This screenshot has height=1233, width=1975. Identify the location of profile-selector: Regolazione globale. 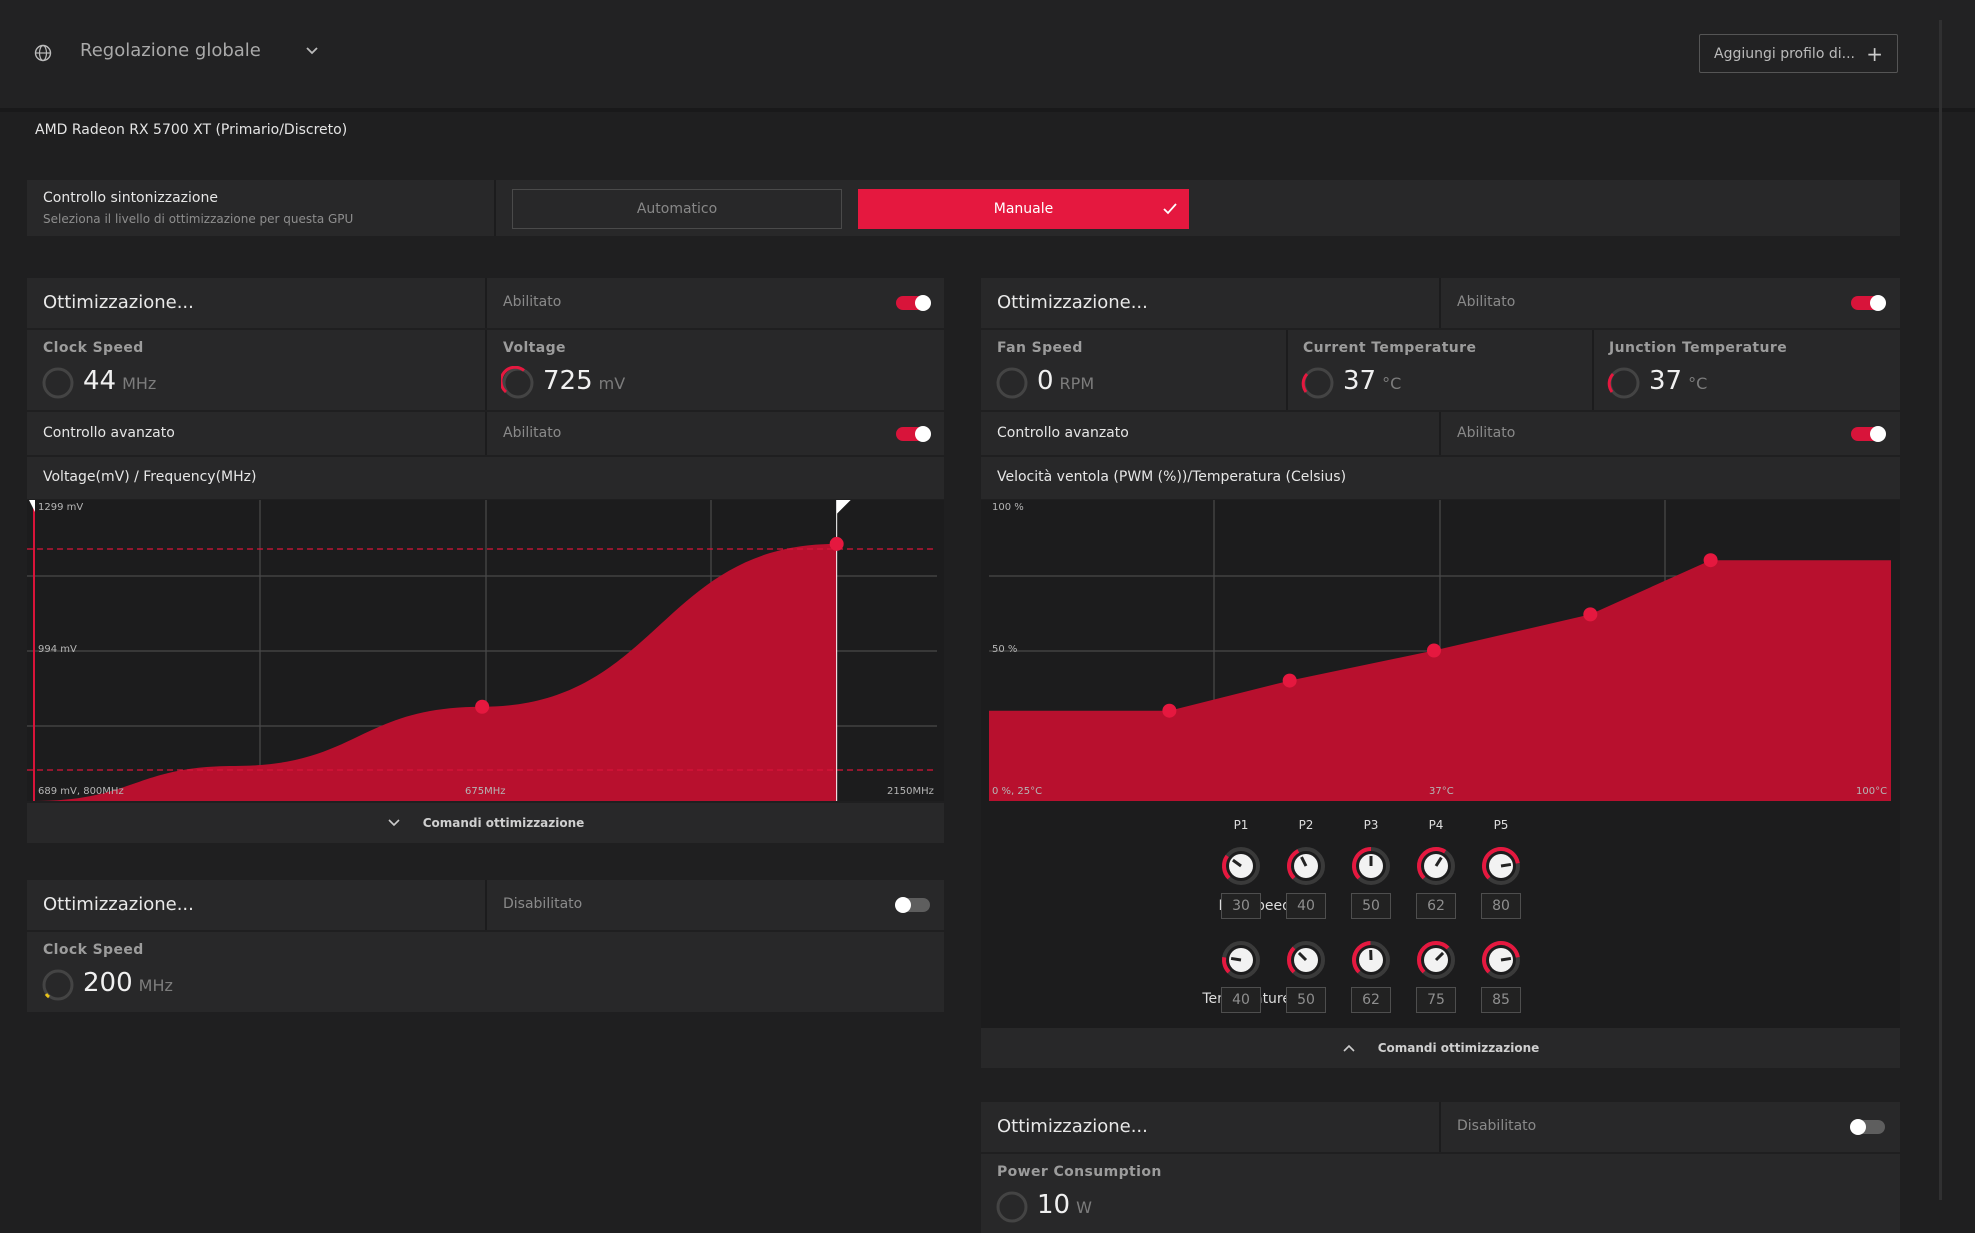
(170, 50).